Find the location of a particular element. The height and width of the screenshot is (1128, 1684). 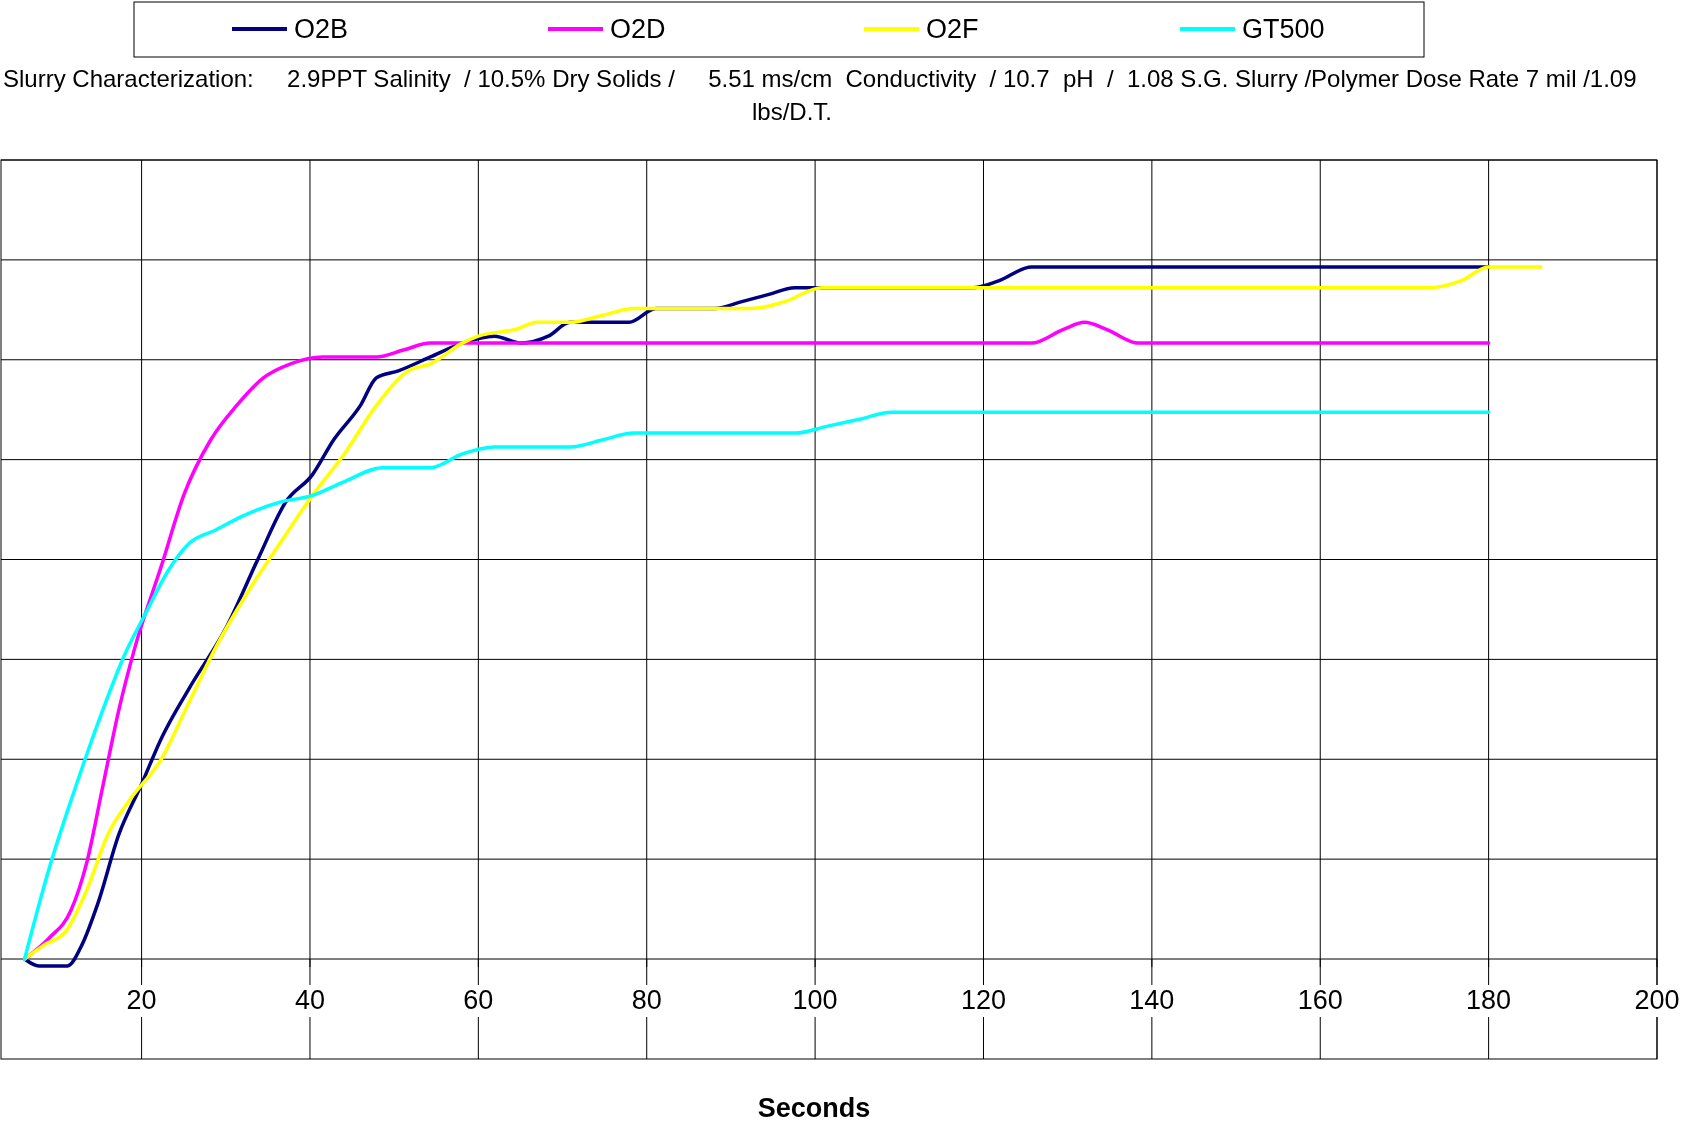

x-tick-label: 60 is located at coordinates (478, 1000).